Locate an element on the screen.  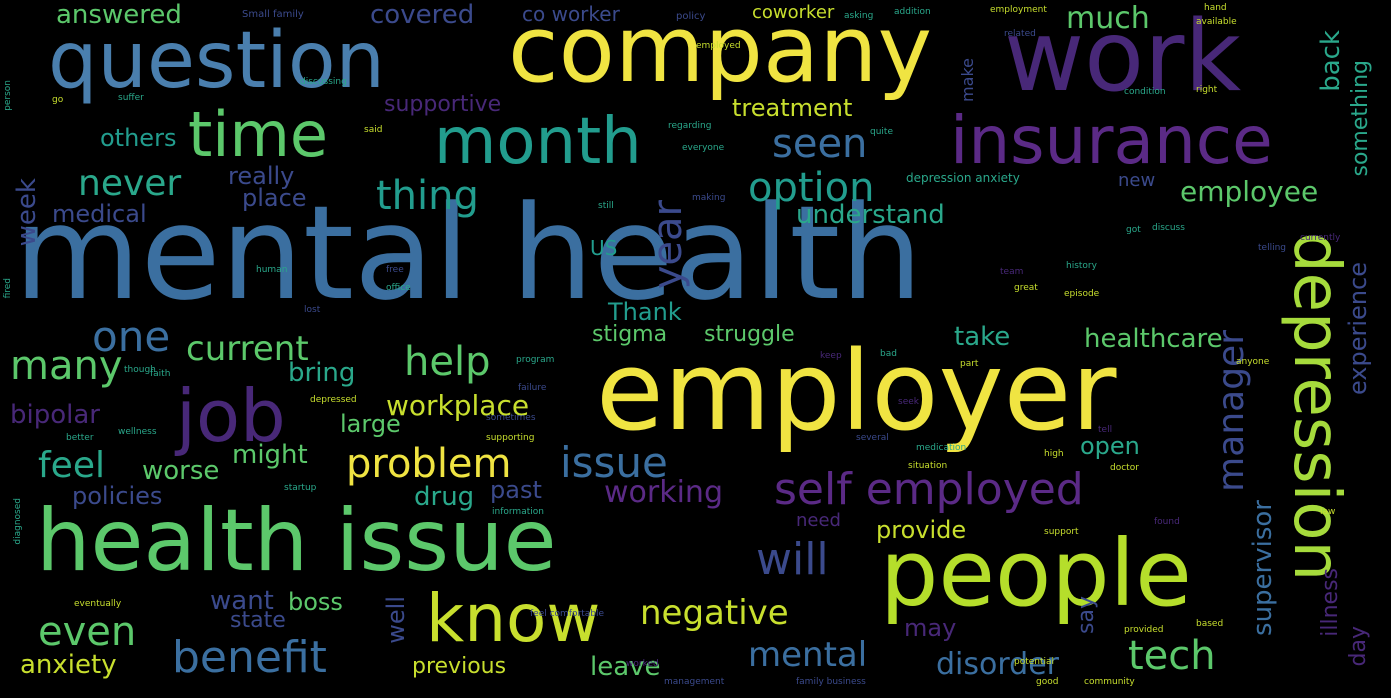
word-large: large is located at coordinates (370, 424).